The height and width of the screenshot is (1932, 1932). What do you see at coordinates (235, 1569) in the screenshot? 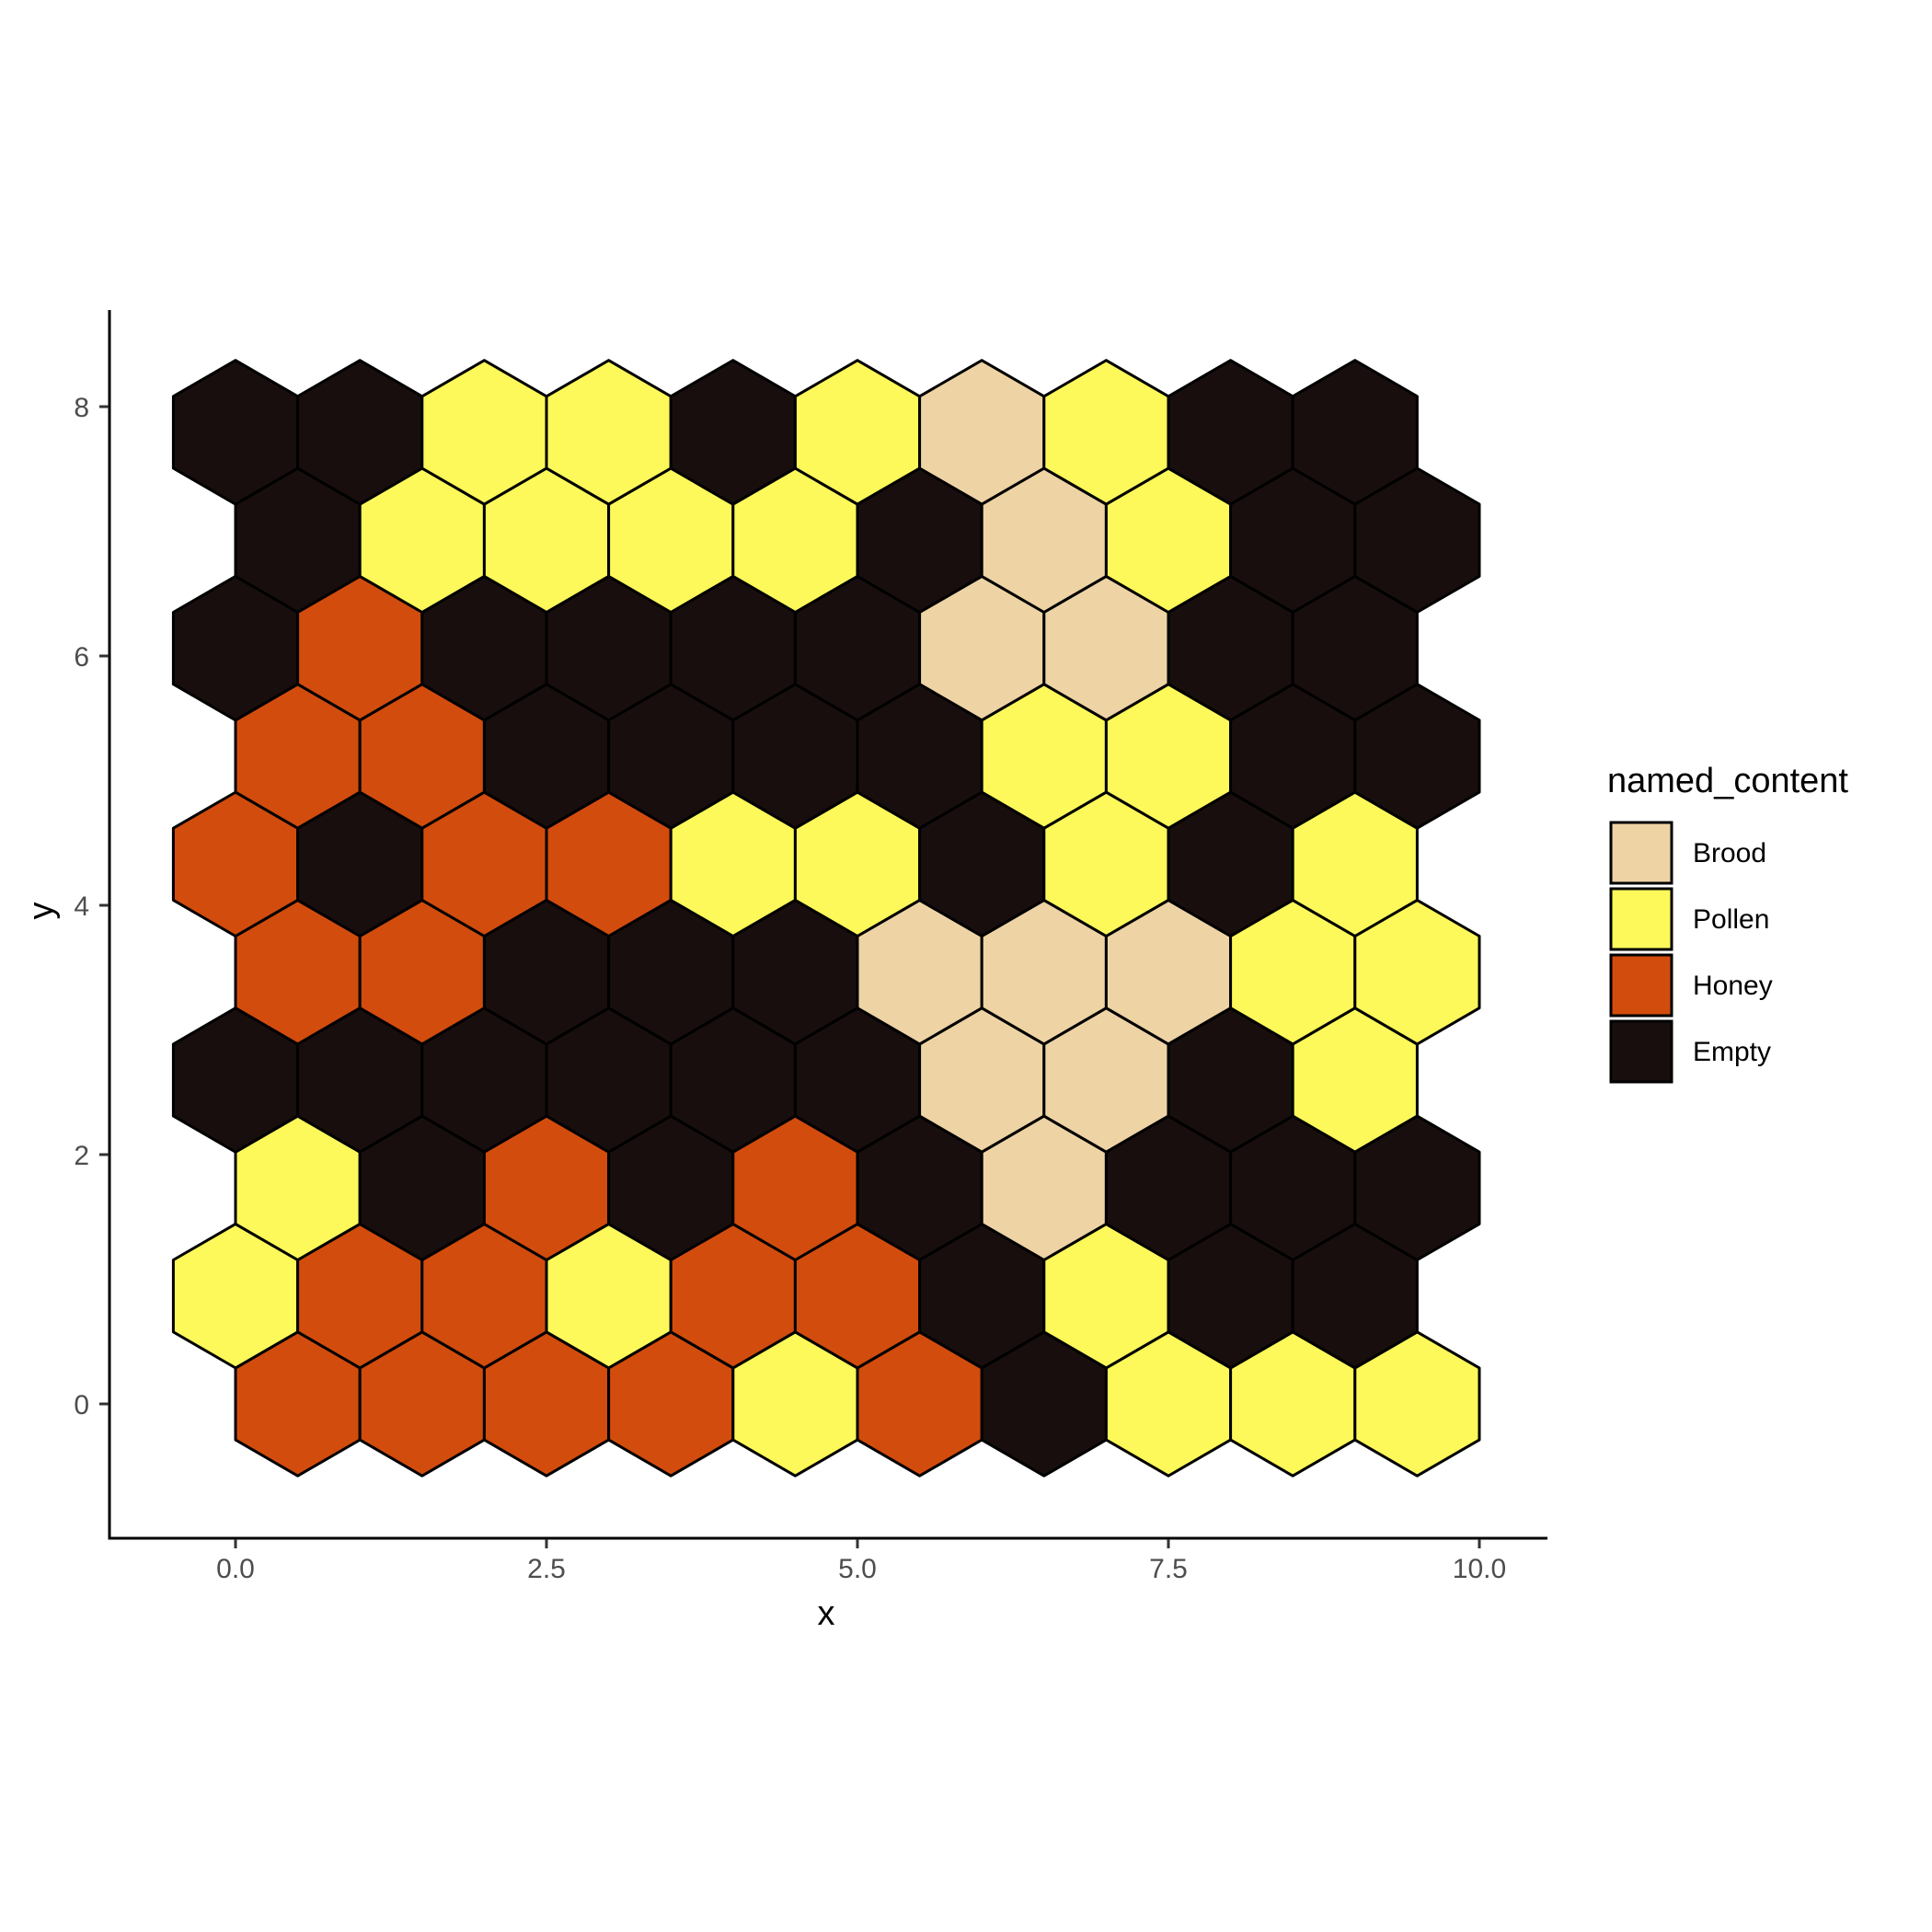
I see `x-tick-label: 0.0` at bounding box center [235, 1569].